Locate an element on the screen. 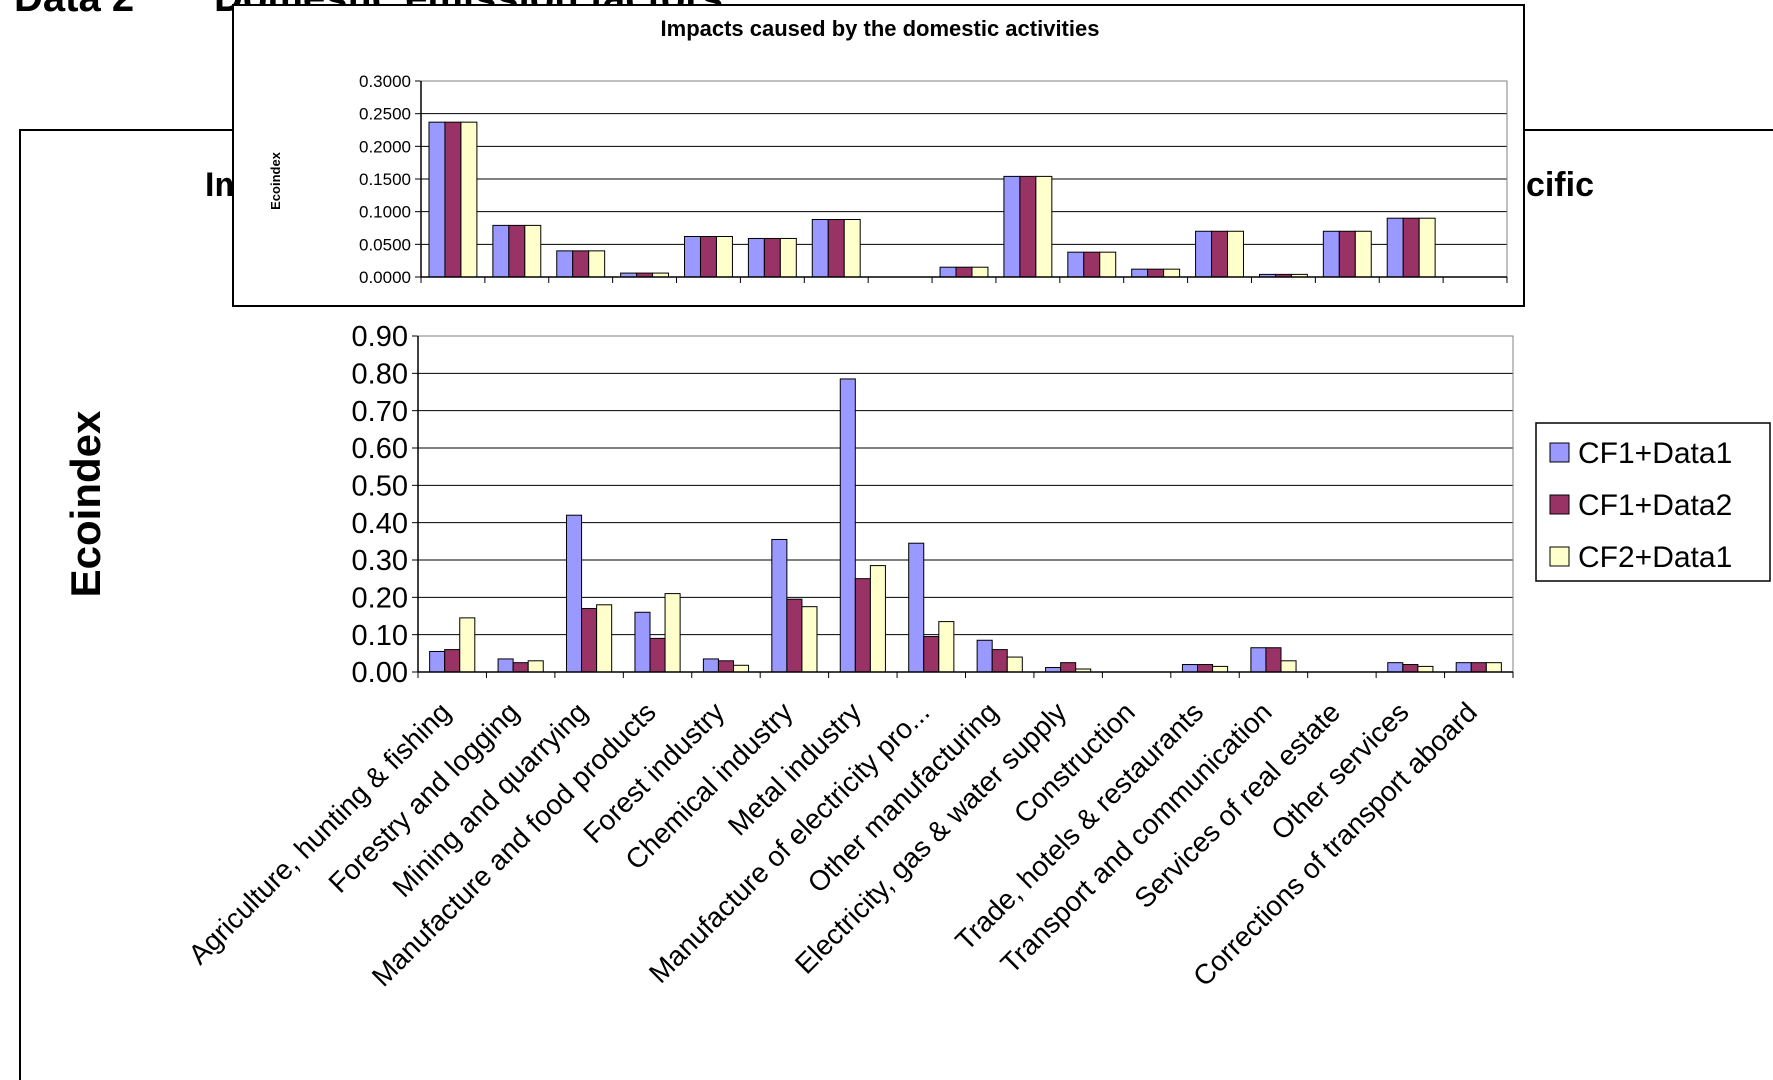 The image size is (1773, 1080). legend-label-cf2-data1: CF2+Data1 is located at coordinates (1655, 557).